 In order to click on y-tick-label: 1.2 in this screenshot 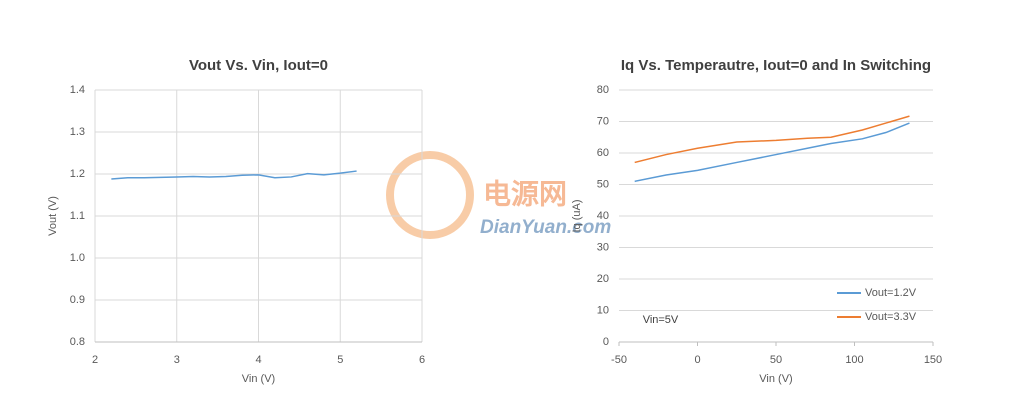, I will do `click(77, 174)`.